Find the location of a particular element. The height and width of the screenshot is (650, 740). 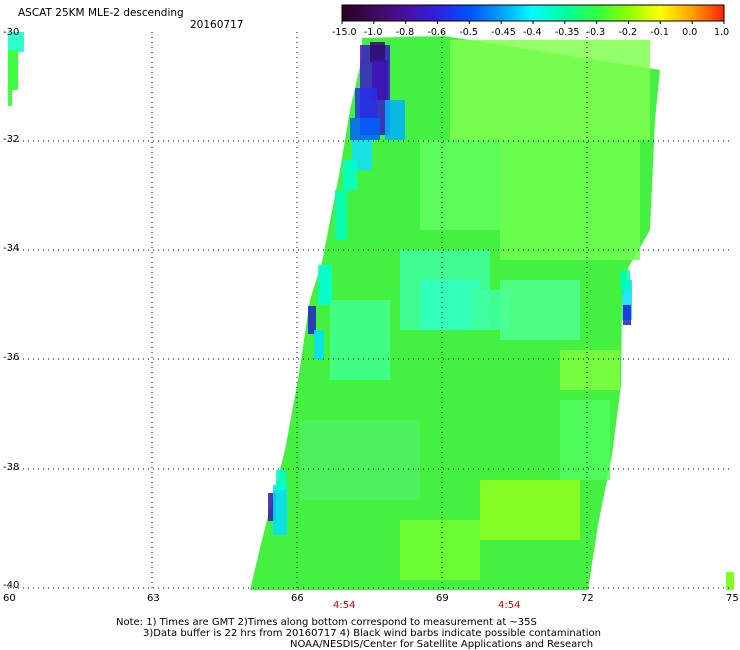

y-tick-label: -32 is located at coordinates (11, 139).